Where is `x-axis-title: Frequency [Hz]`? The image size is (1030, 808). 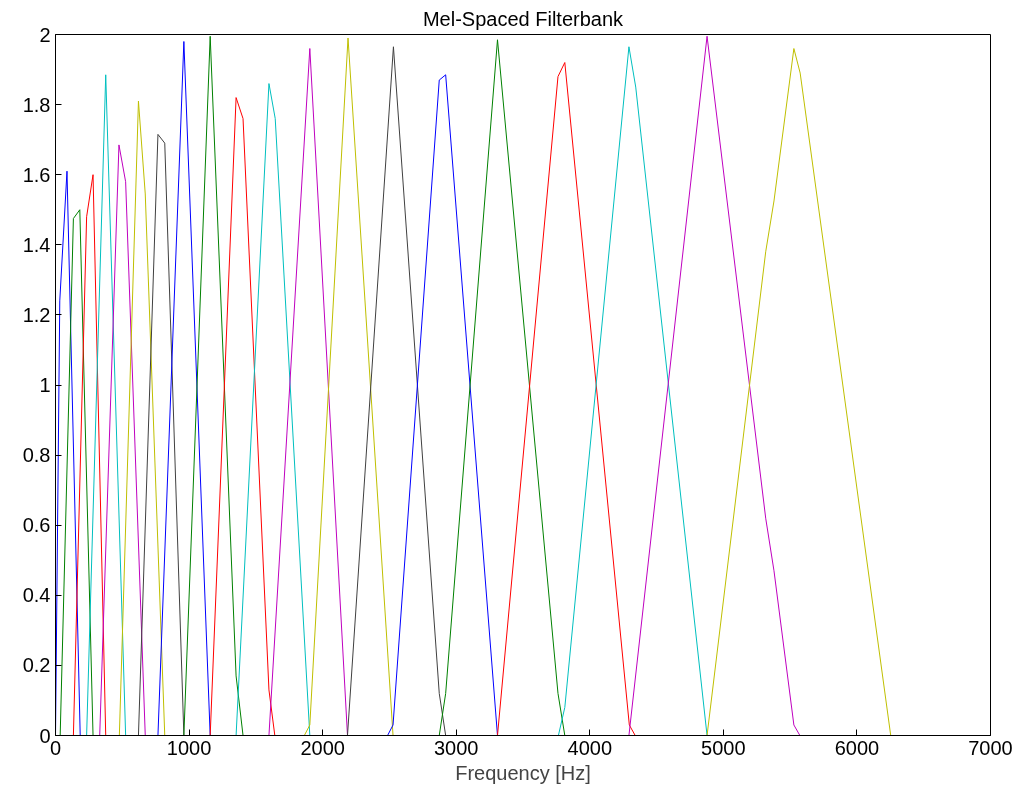 x-axis-title: Frequency [Hz] is located at coordinates (523, 772).